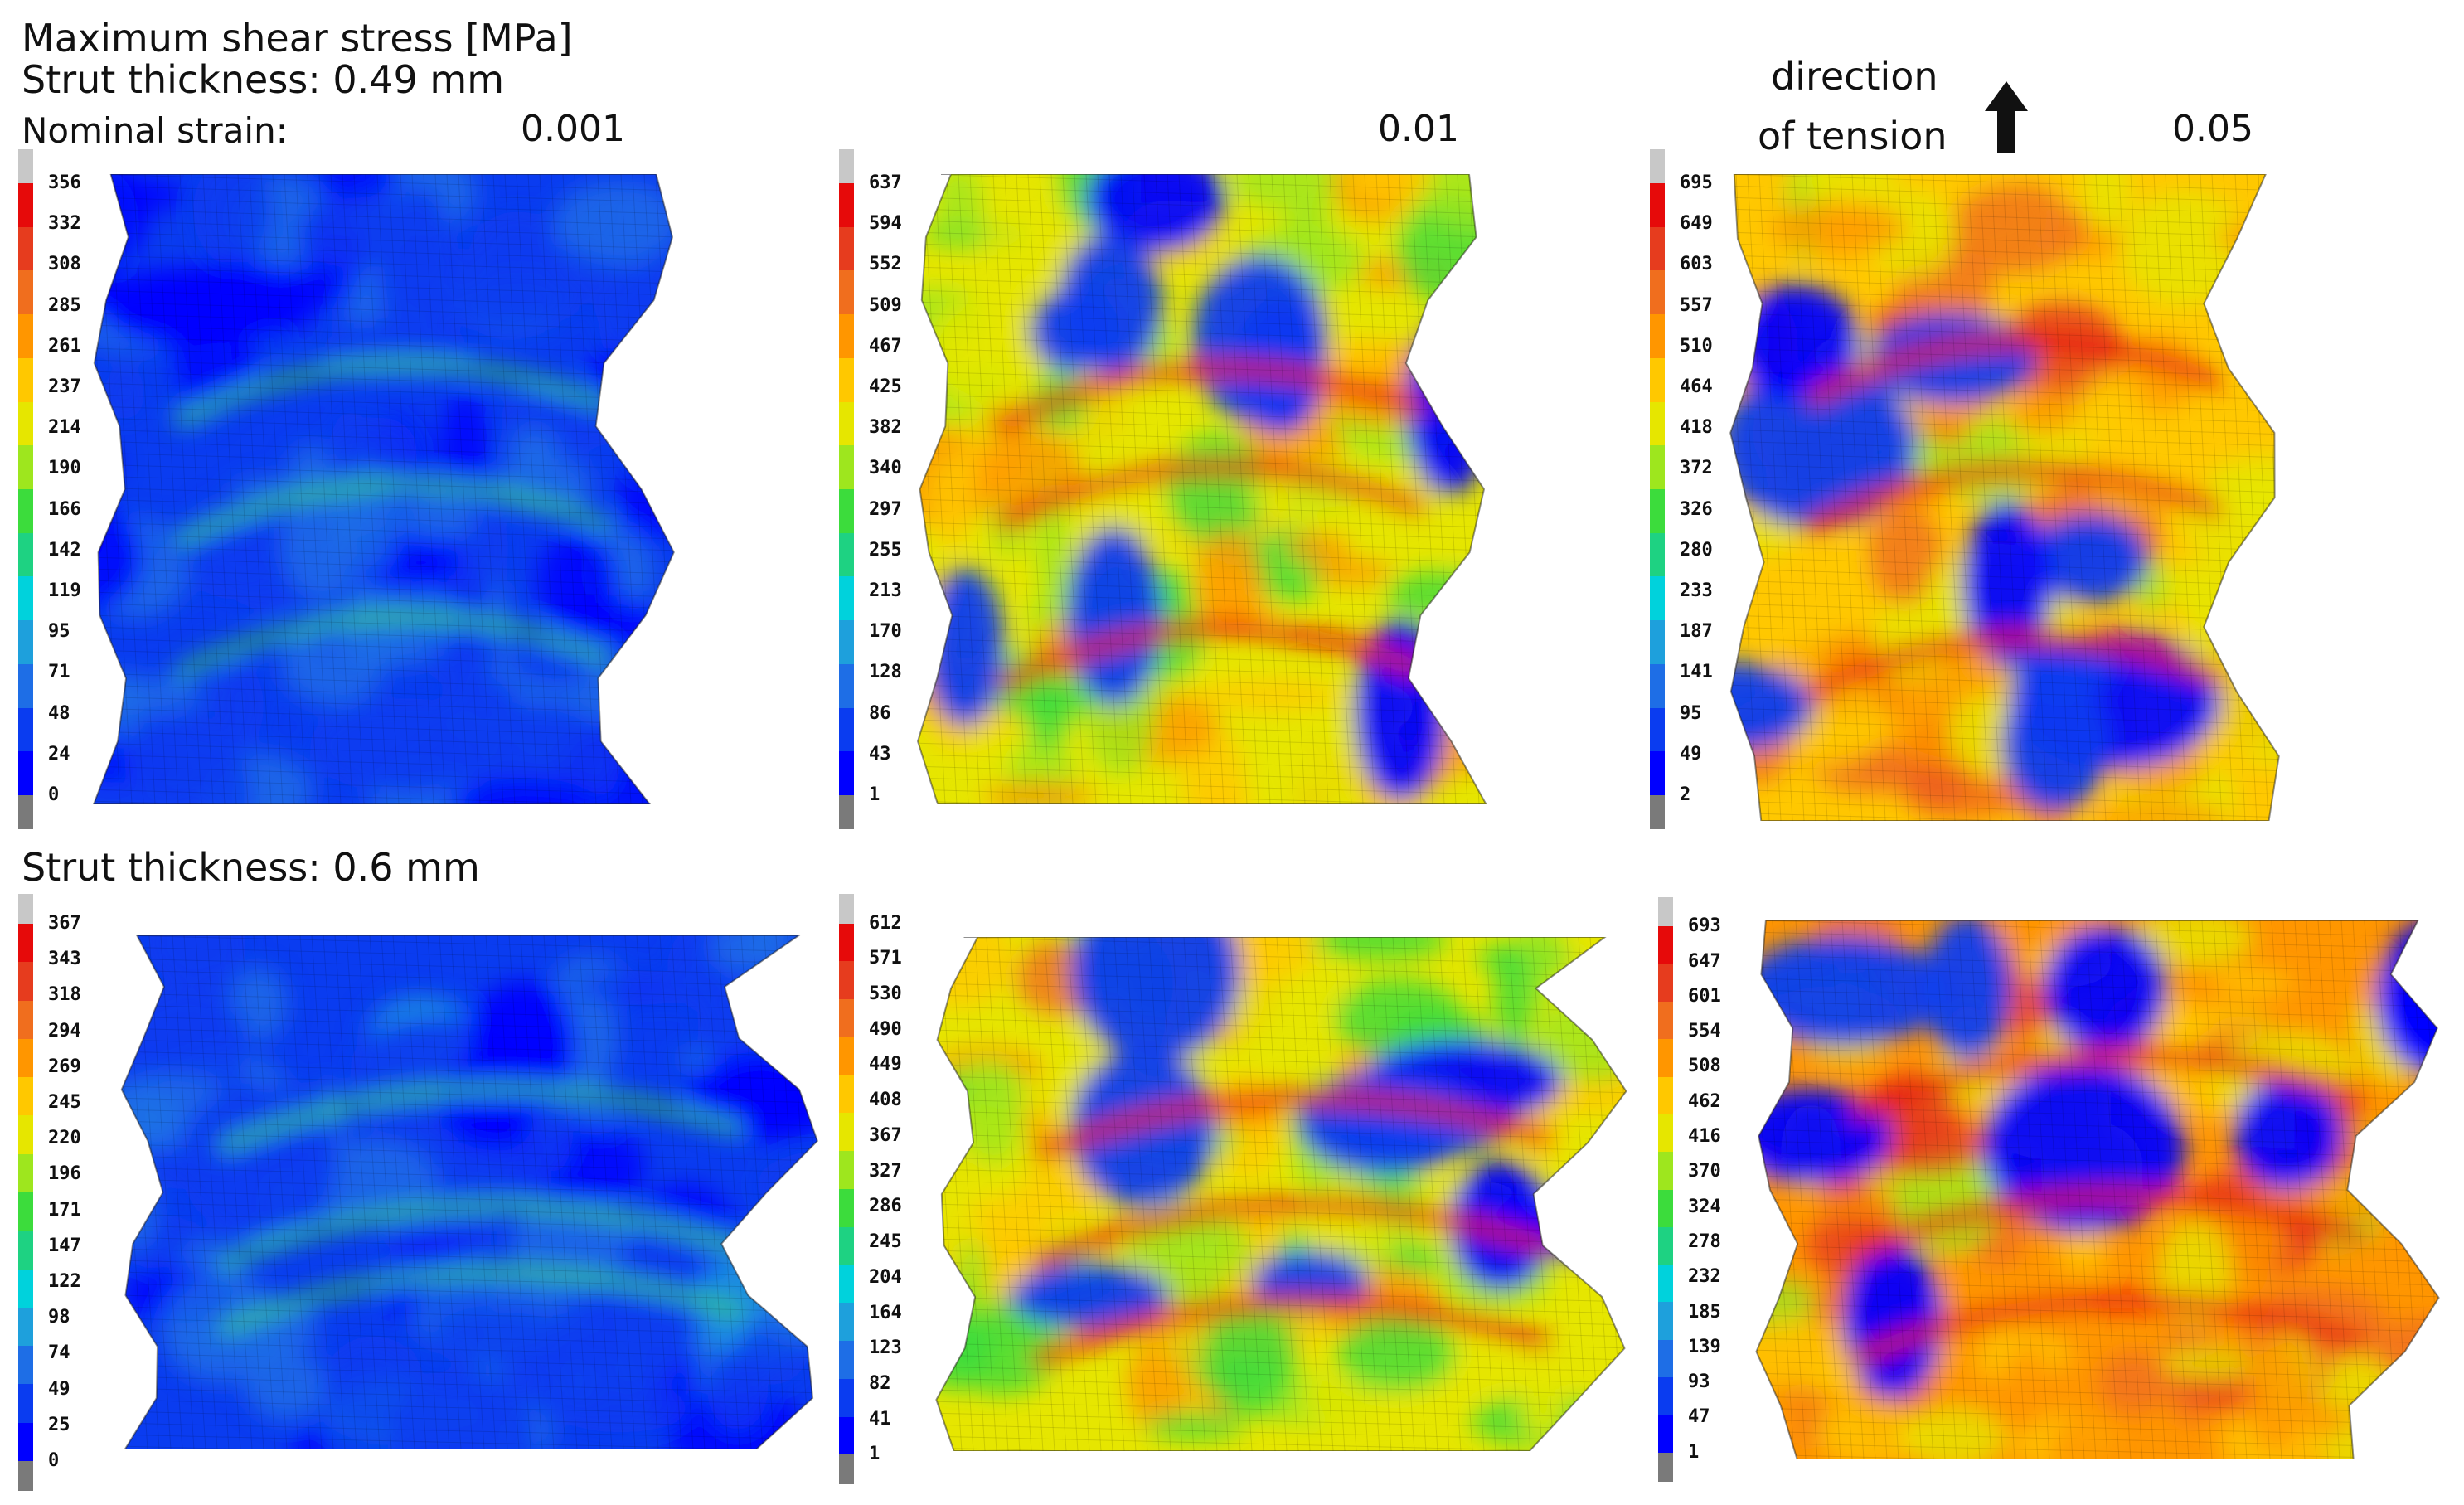 The width and height of the screenshot is (2464, 1505). Describe the element at coordinates (1697, 632) in the screenshot. I see `colorbar-tick-label: 187` at that location.